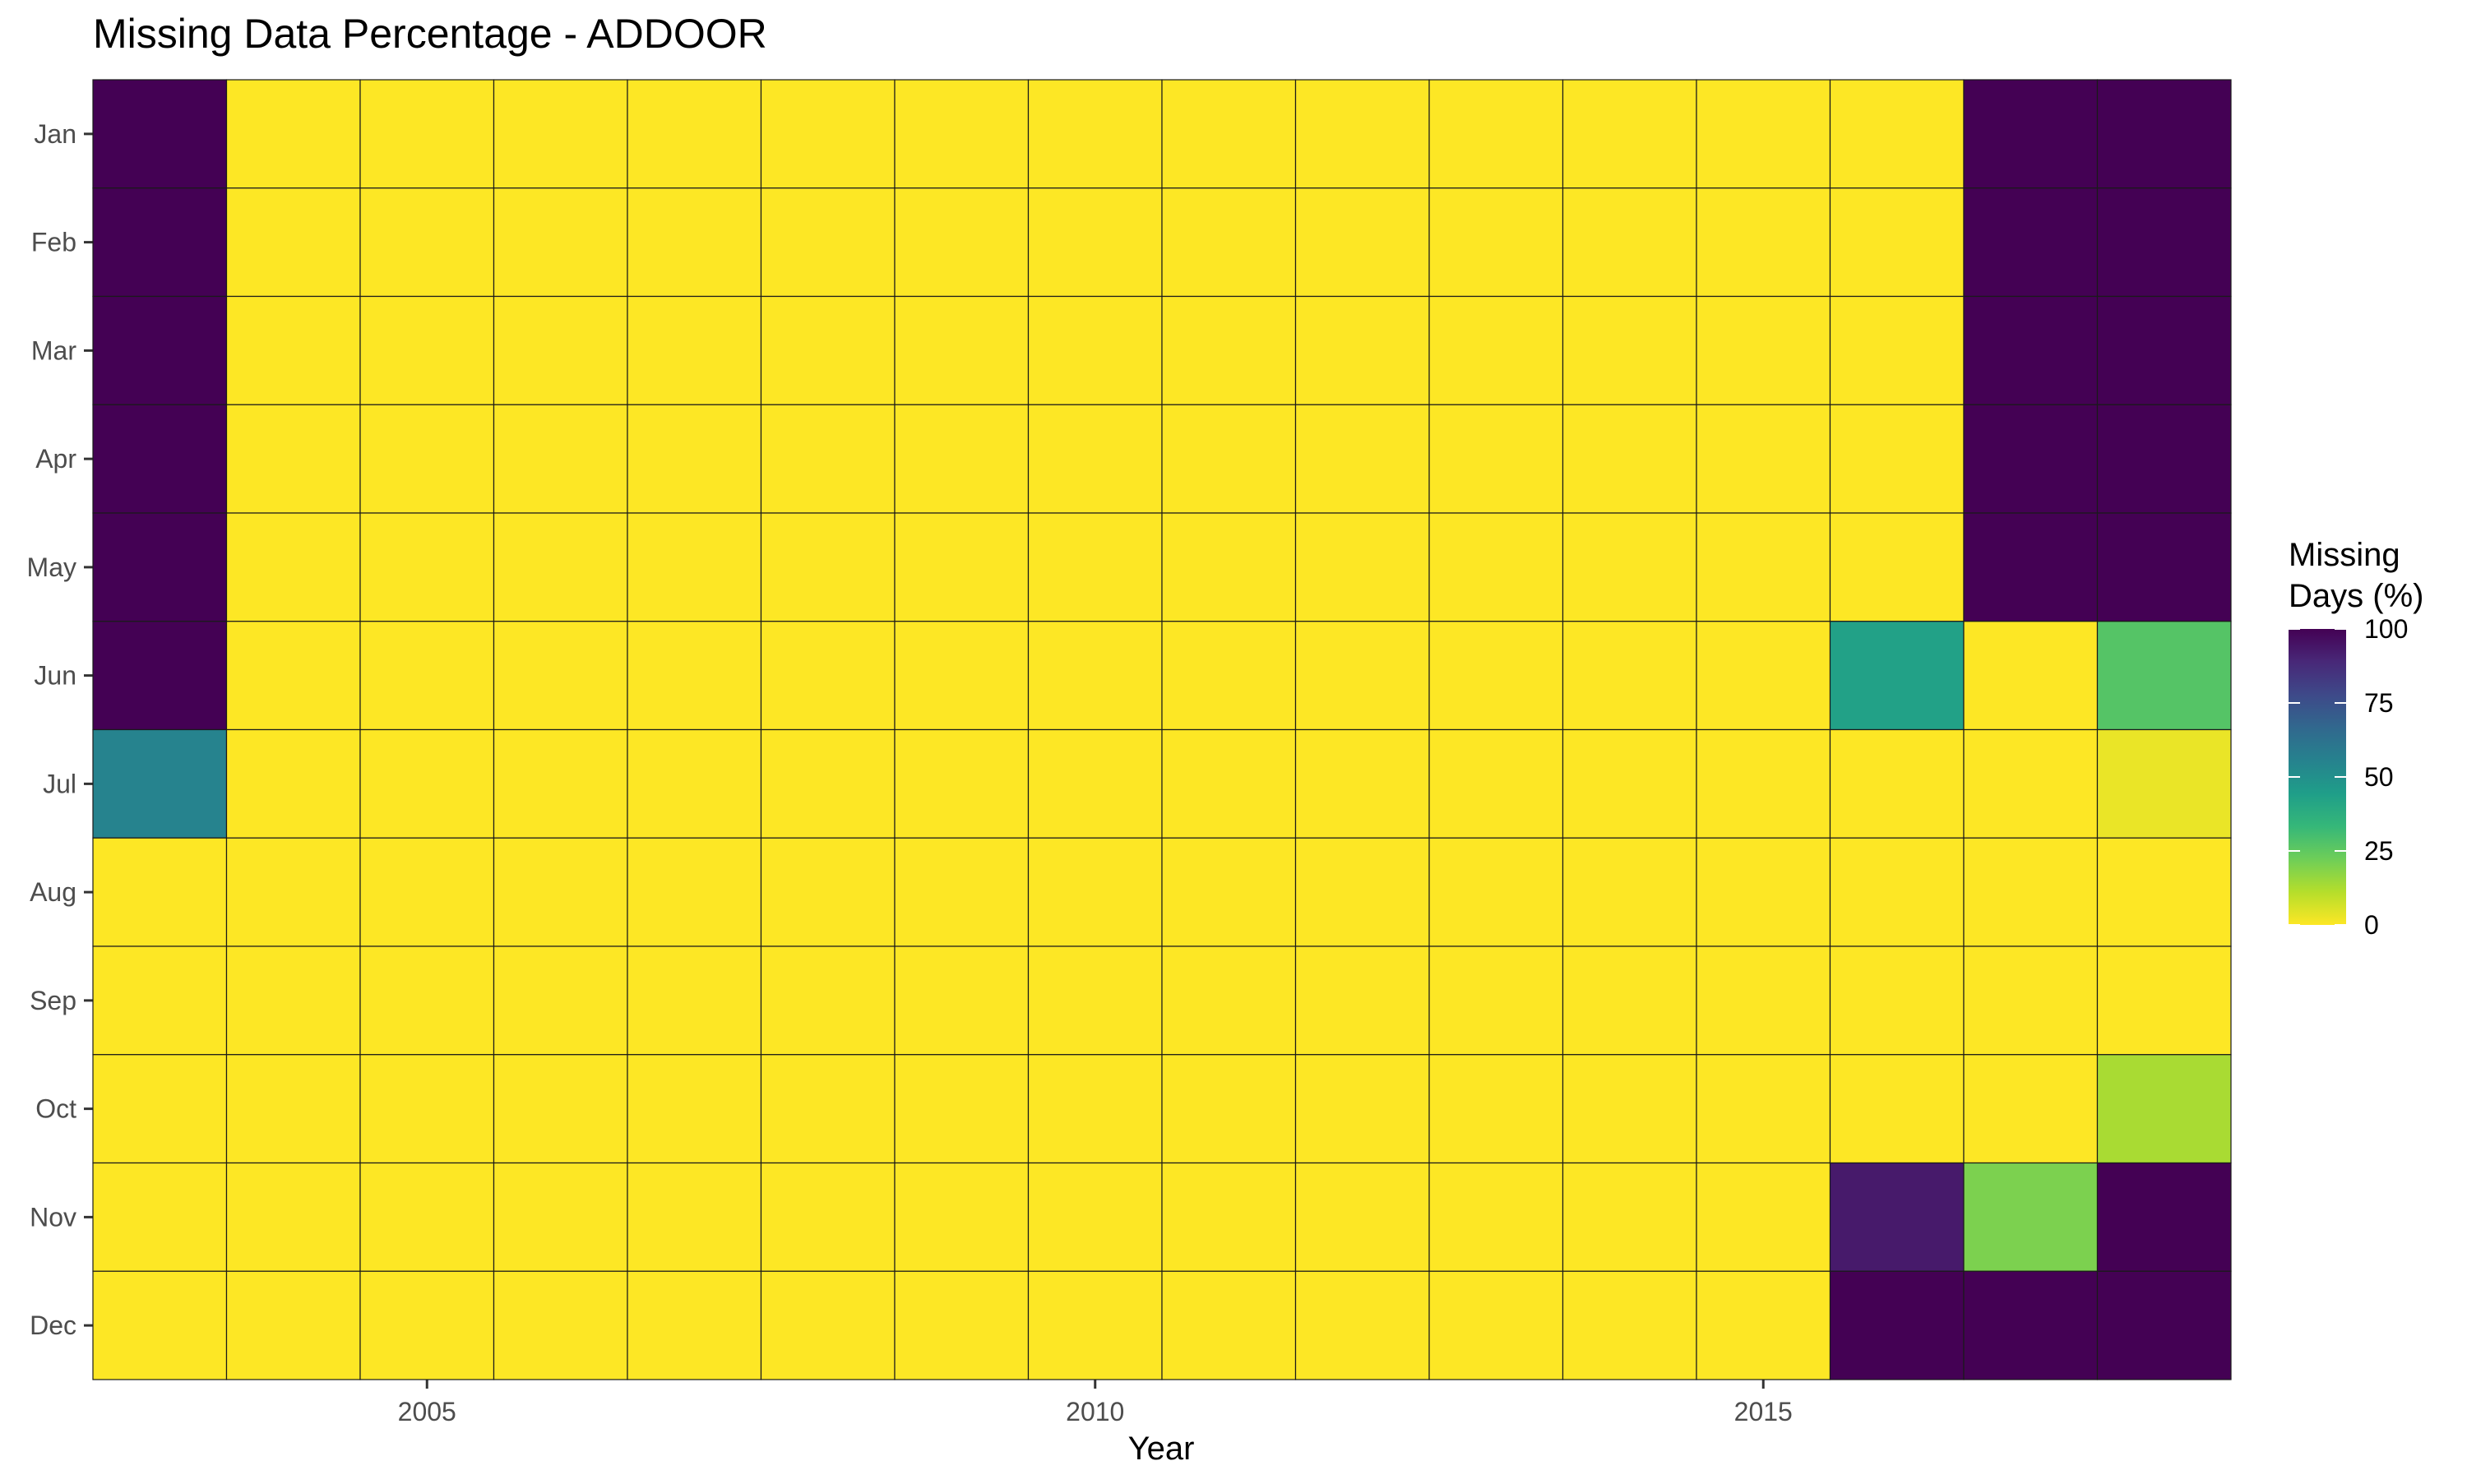 Image resolution: width=2467 pixels, height=1484 pixels. What do you see at coordinates (60, 784) in the screenshot?
I see `y-tick-label: Jul` at bounding box center [60, 784].